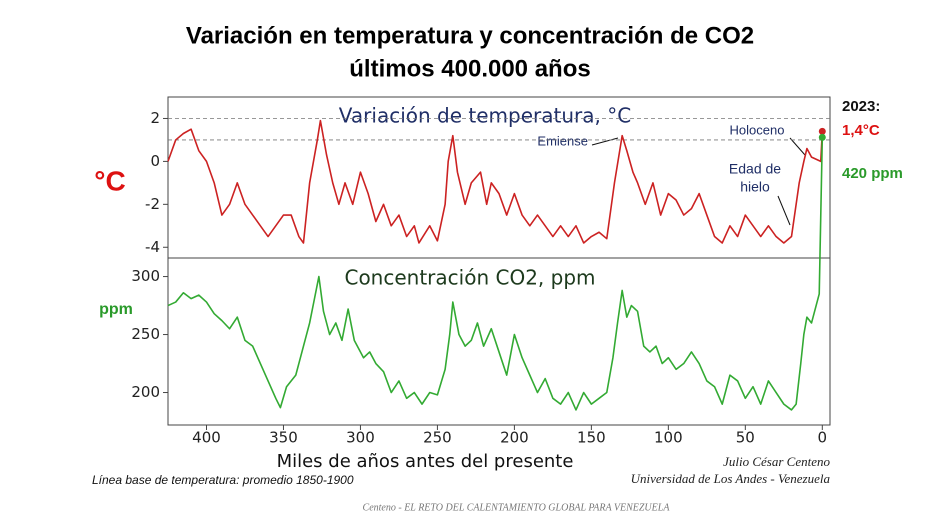 The image size is (940, 529). Describe the element at coordinates (514, 438) in the screenshot. I see `x-tick-label: 200` at that location.